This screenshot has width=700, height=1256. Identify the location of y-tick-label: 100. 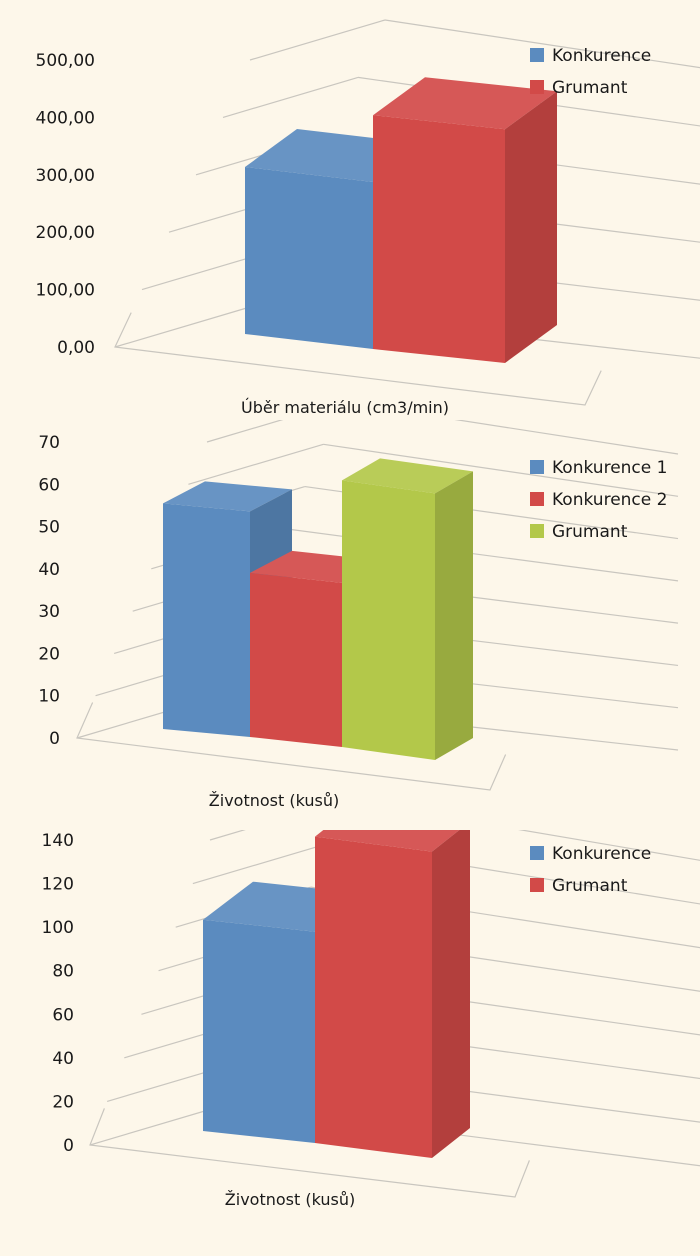
(58, 928).